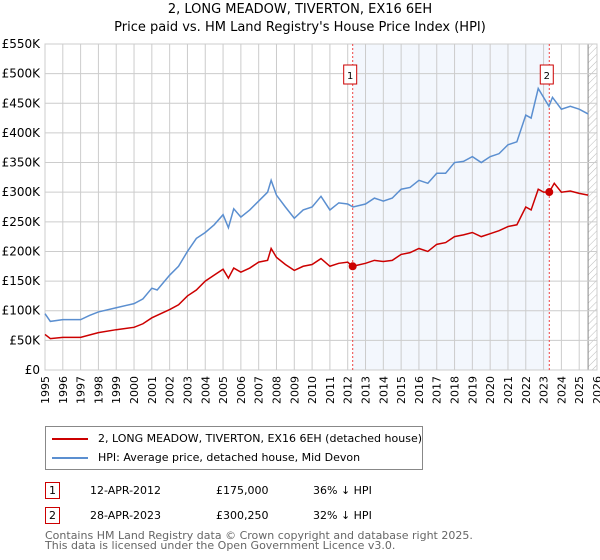 Image resolution: width=600 pixels, height=560 pixels. What do you see at coordinates (22, 311) in the screenshot?
I see `y-tick-label: £100K` at bounding box center [22, 311].